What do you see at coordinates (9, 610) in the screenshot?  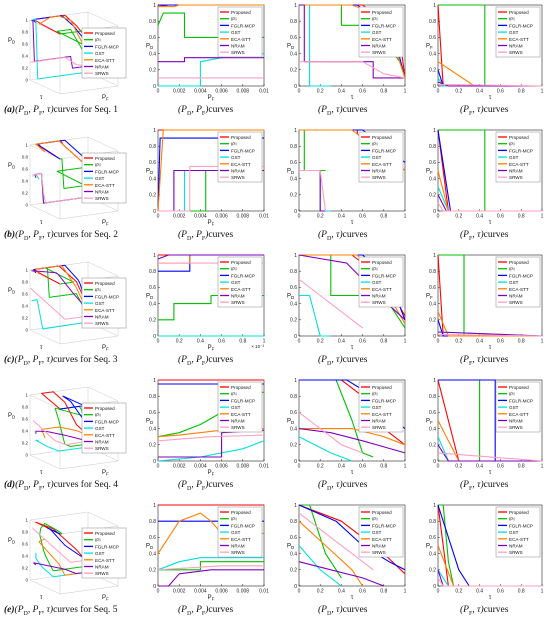 I see `caption-letter: (e)` at bounding box center [9, 610].